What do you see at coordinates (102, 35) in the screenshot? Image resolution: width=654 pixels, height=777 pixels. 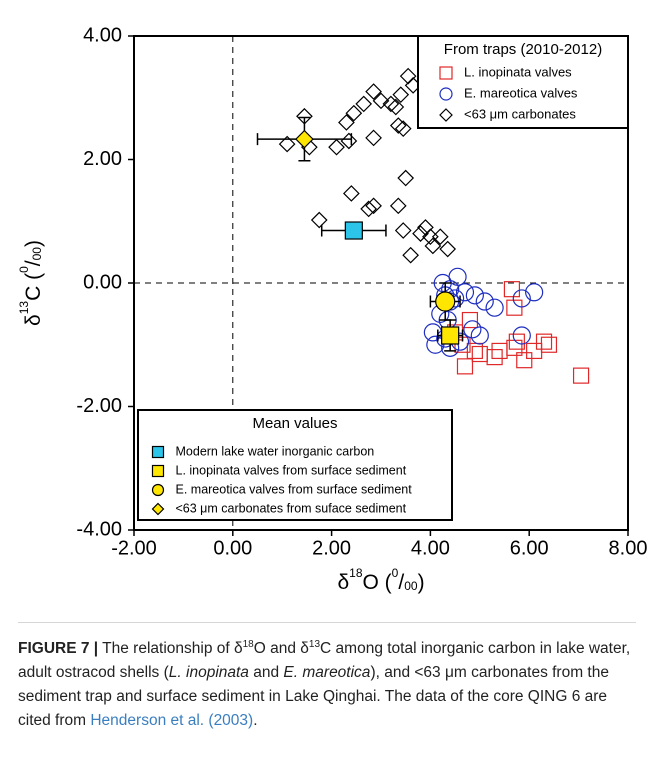 I see `y-tick-label: 4.00` at bounding box center [102, 35].